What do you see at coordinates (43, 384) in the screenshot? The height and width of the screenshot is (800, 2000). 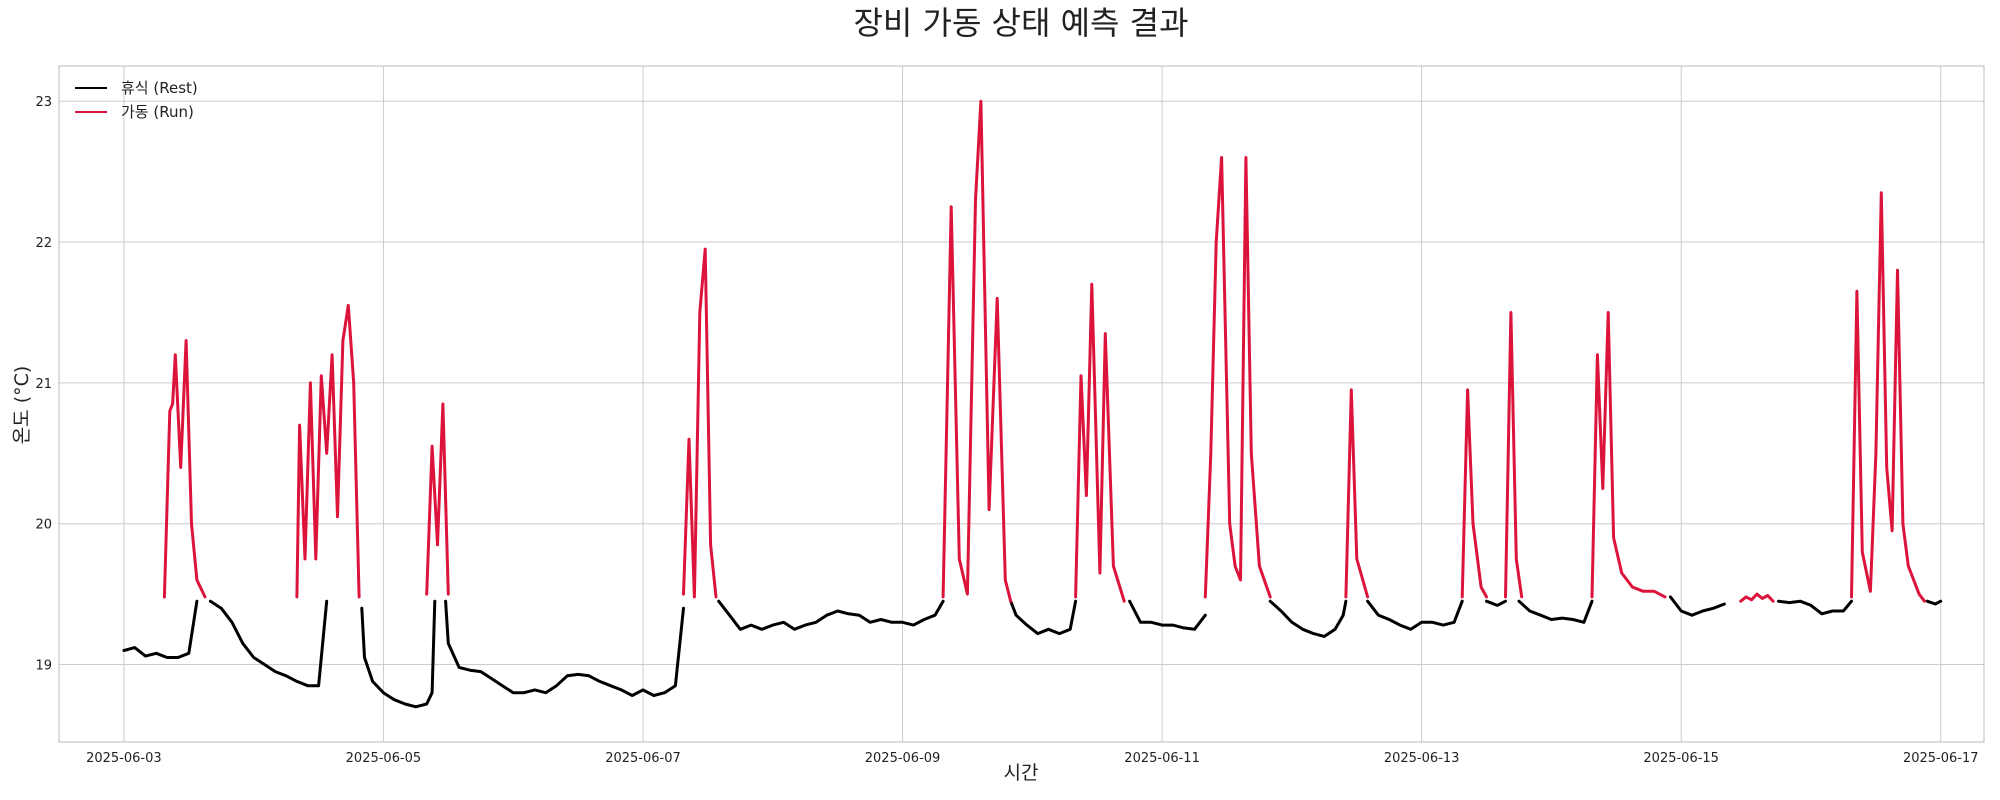 I see `y-tick-label: 21` at bounding box center [43, 384].